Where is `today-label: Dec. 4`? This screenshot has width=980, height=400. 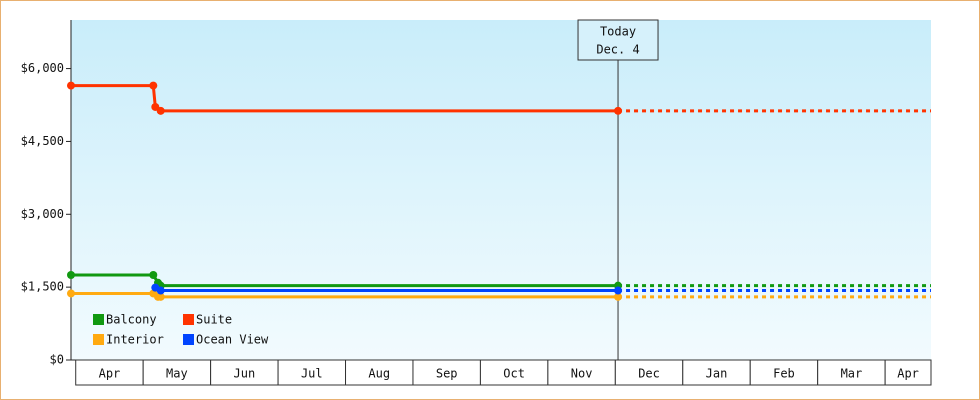 today-label: Dec. 4 is located at coordinates (617, 50).